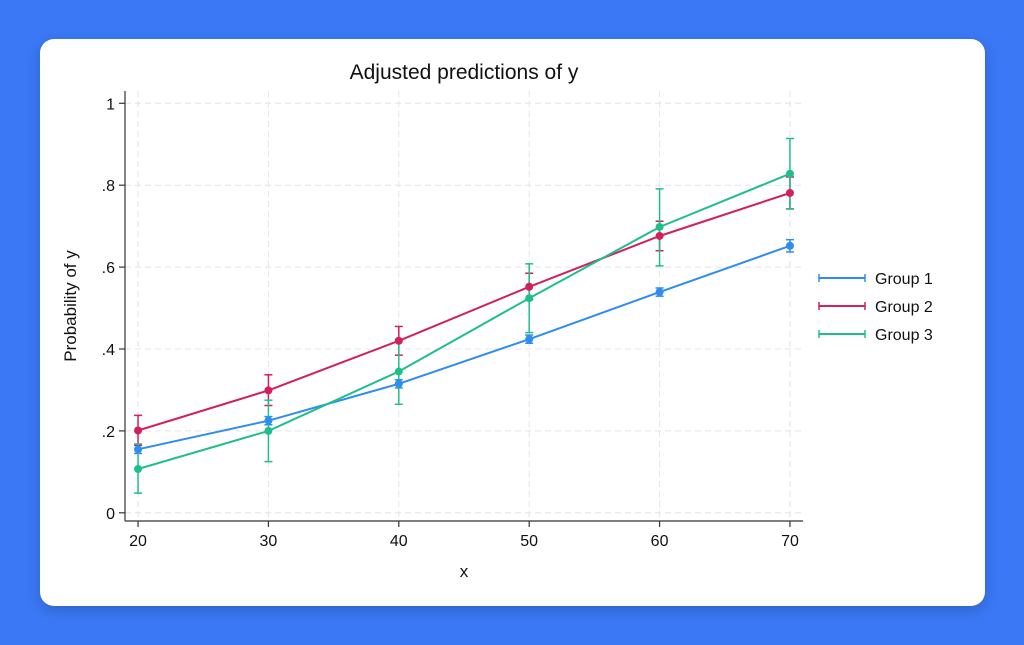 This screenshot has width=1024, height=645. What do you see at coordinates (904, 335) in the screenshot?
I see `group-3-legend-label: Group 3` at bounding box center [904, 335].